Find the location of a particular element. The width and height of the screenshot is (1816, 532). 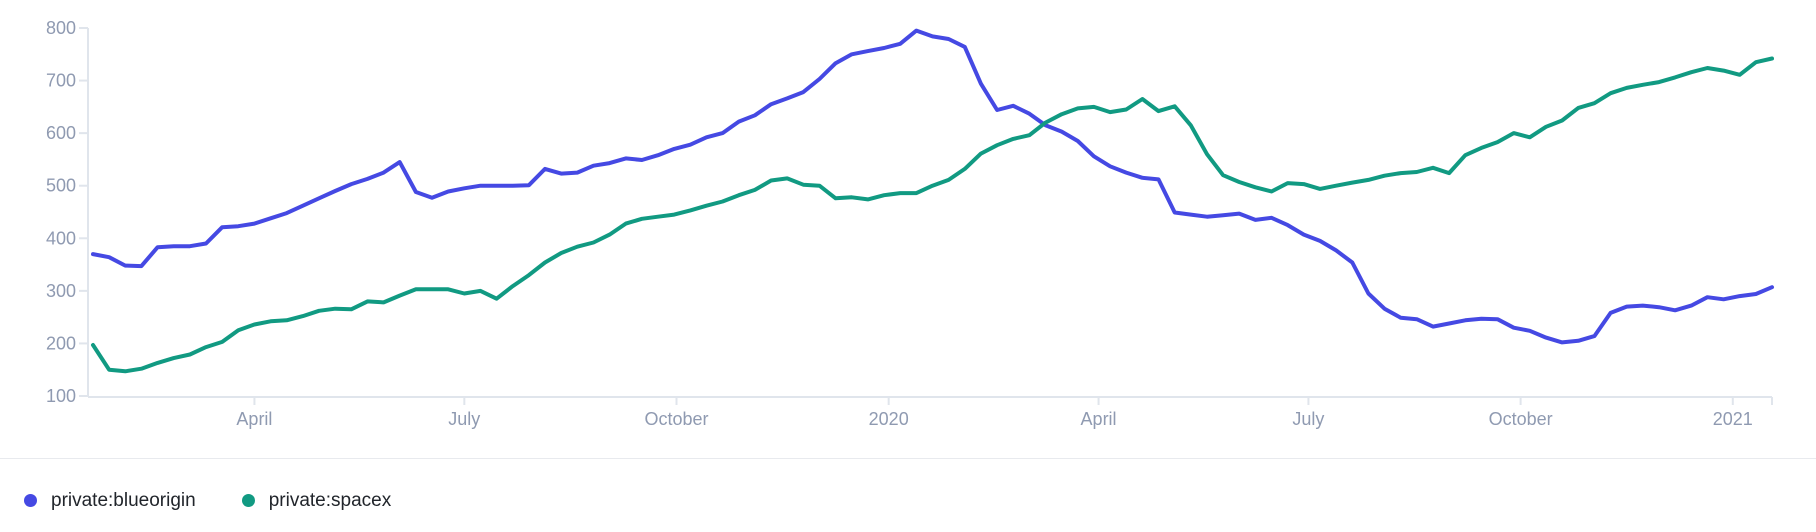

legend: private:blueorigin private:spacex is located at coordinates (908, 484).